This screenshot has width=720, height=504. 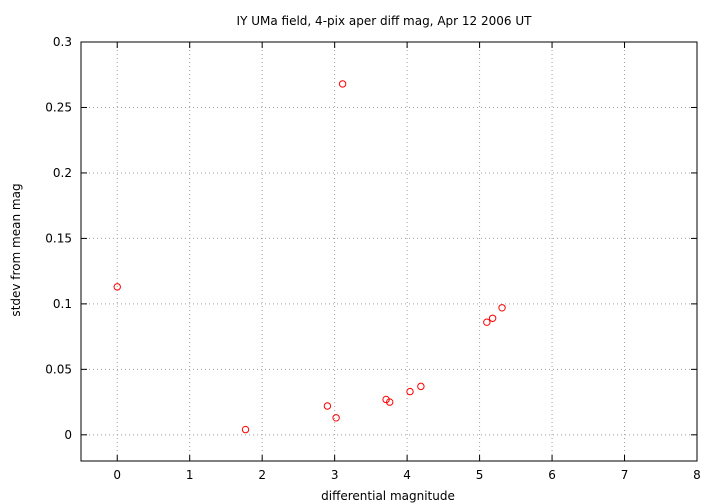 I want to click on x-tick-label: 4, so click(x=407, y=475).